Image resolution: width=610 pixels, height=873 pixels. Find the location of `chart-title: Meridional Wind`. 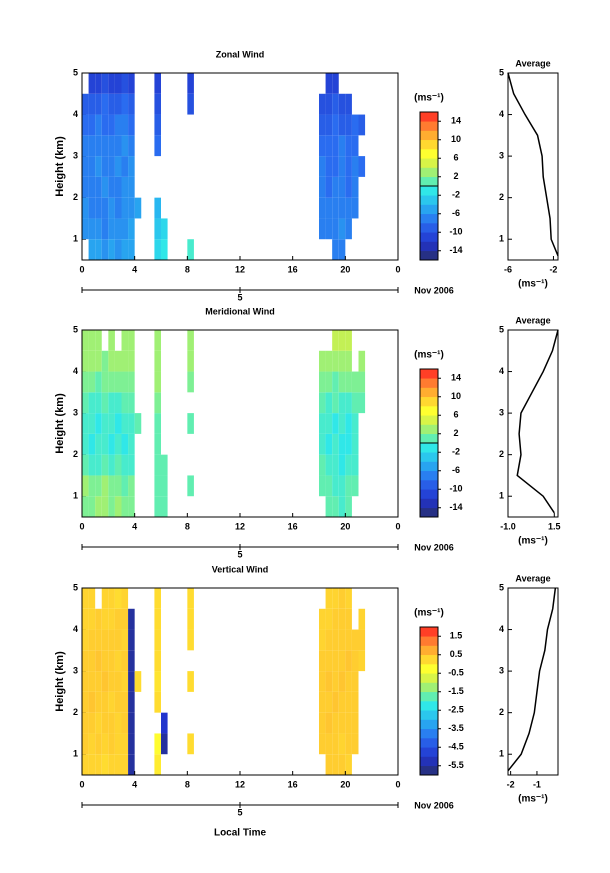

chart-title: Meridional Wind is located at coordinates (239, 311).